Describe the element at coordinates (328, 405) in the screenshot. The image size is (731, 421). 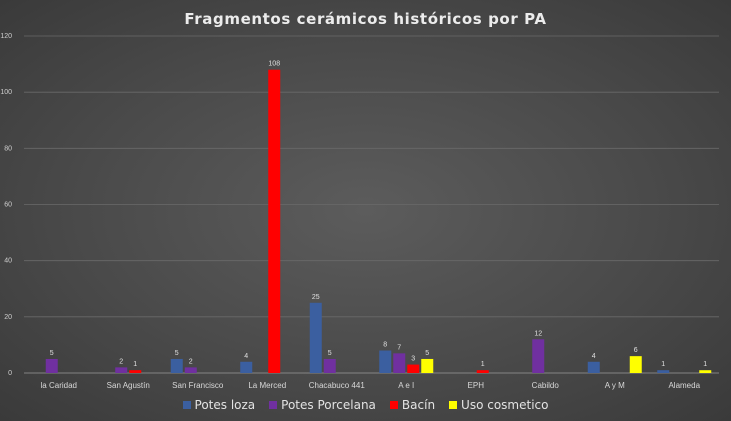
I see `legend-label: Potes Porcelana` at that location.